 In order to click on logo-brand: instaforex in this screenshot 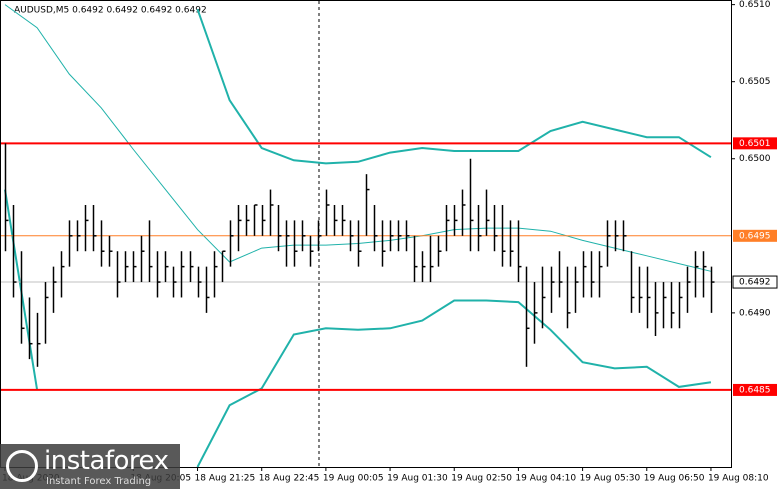, I will do `click(106, 461)`.